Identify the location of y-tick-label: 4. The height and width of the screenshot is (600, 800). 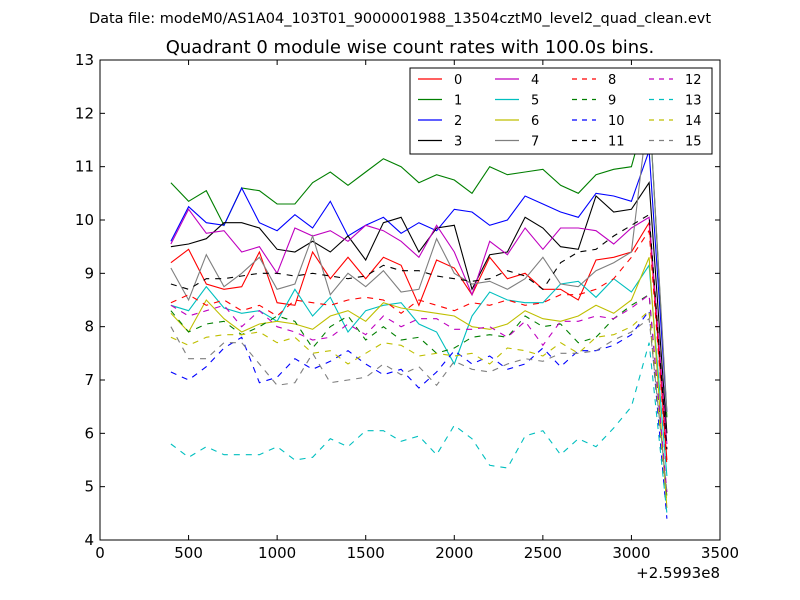
(89, 540).